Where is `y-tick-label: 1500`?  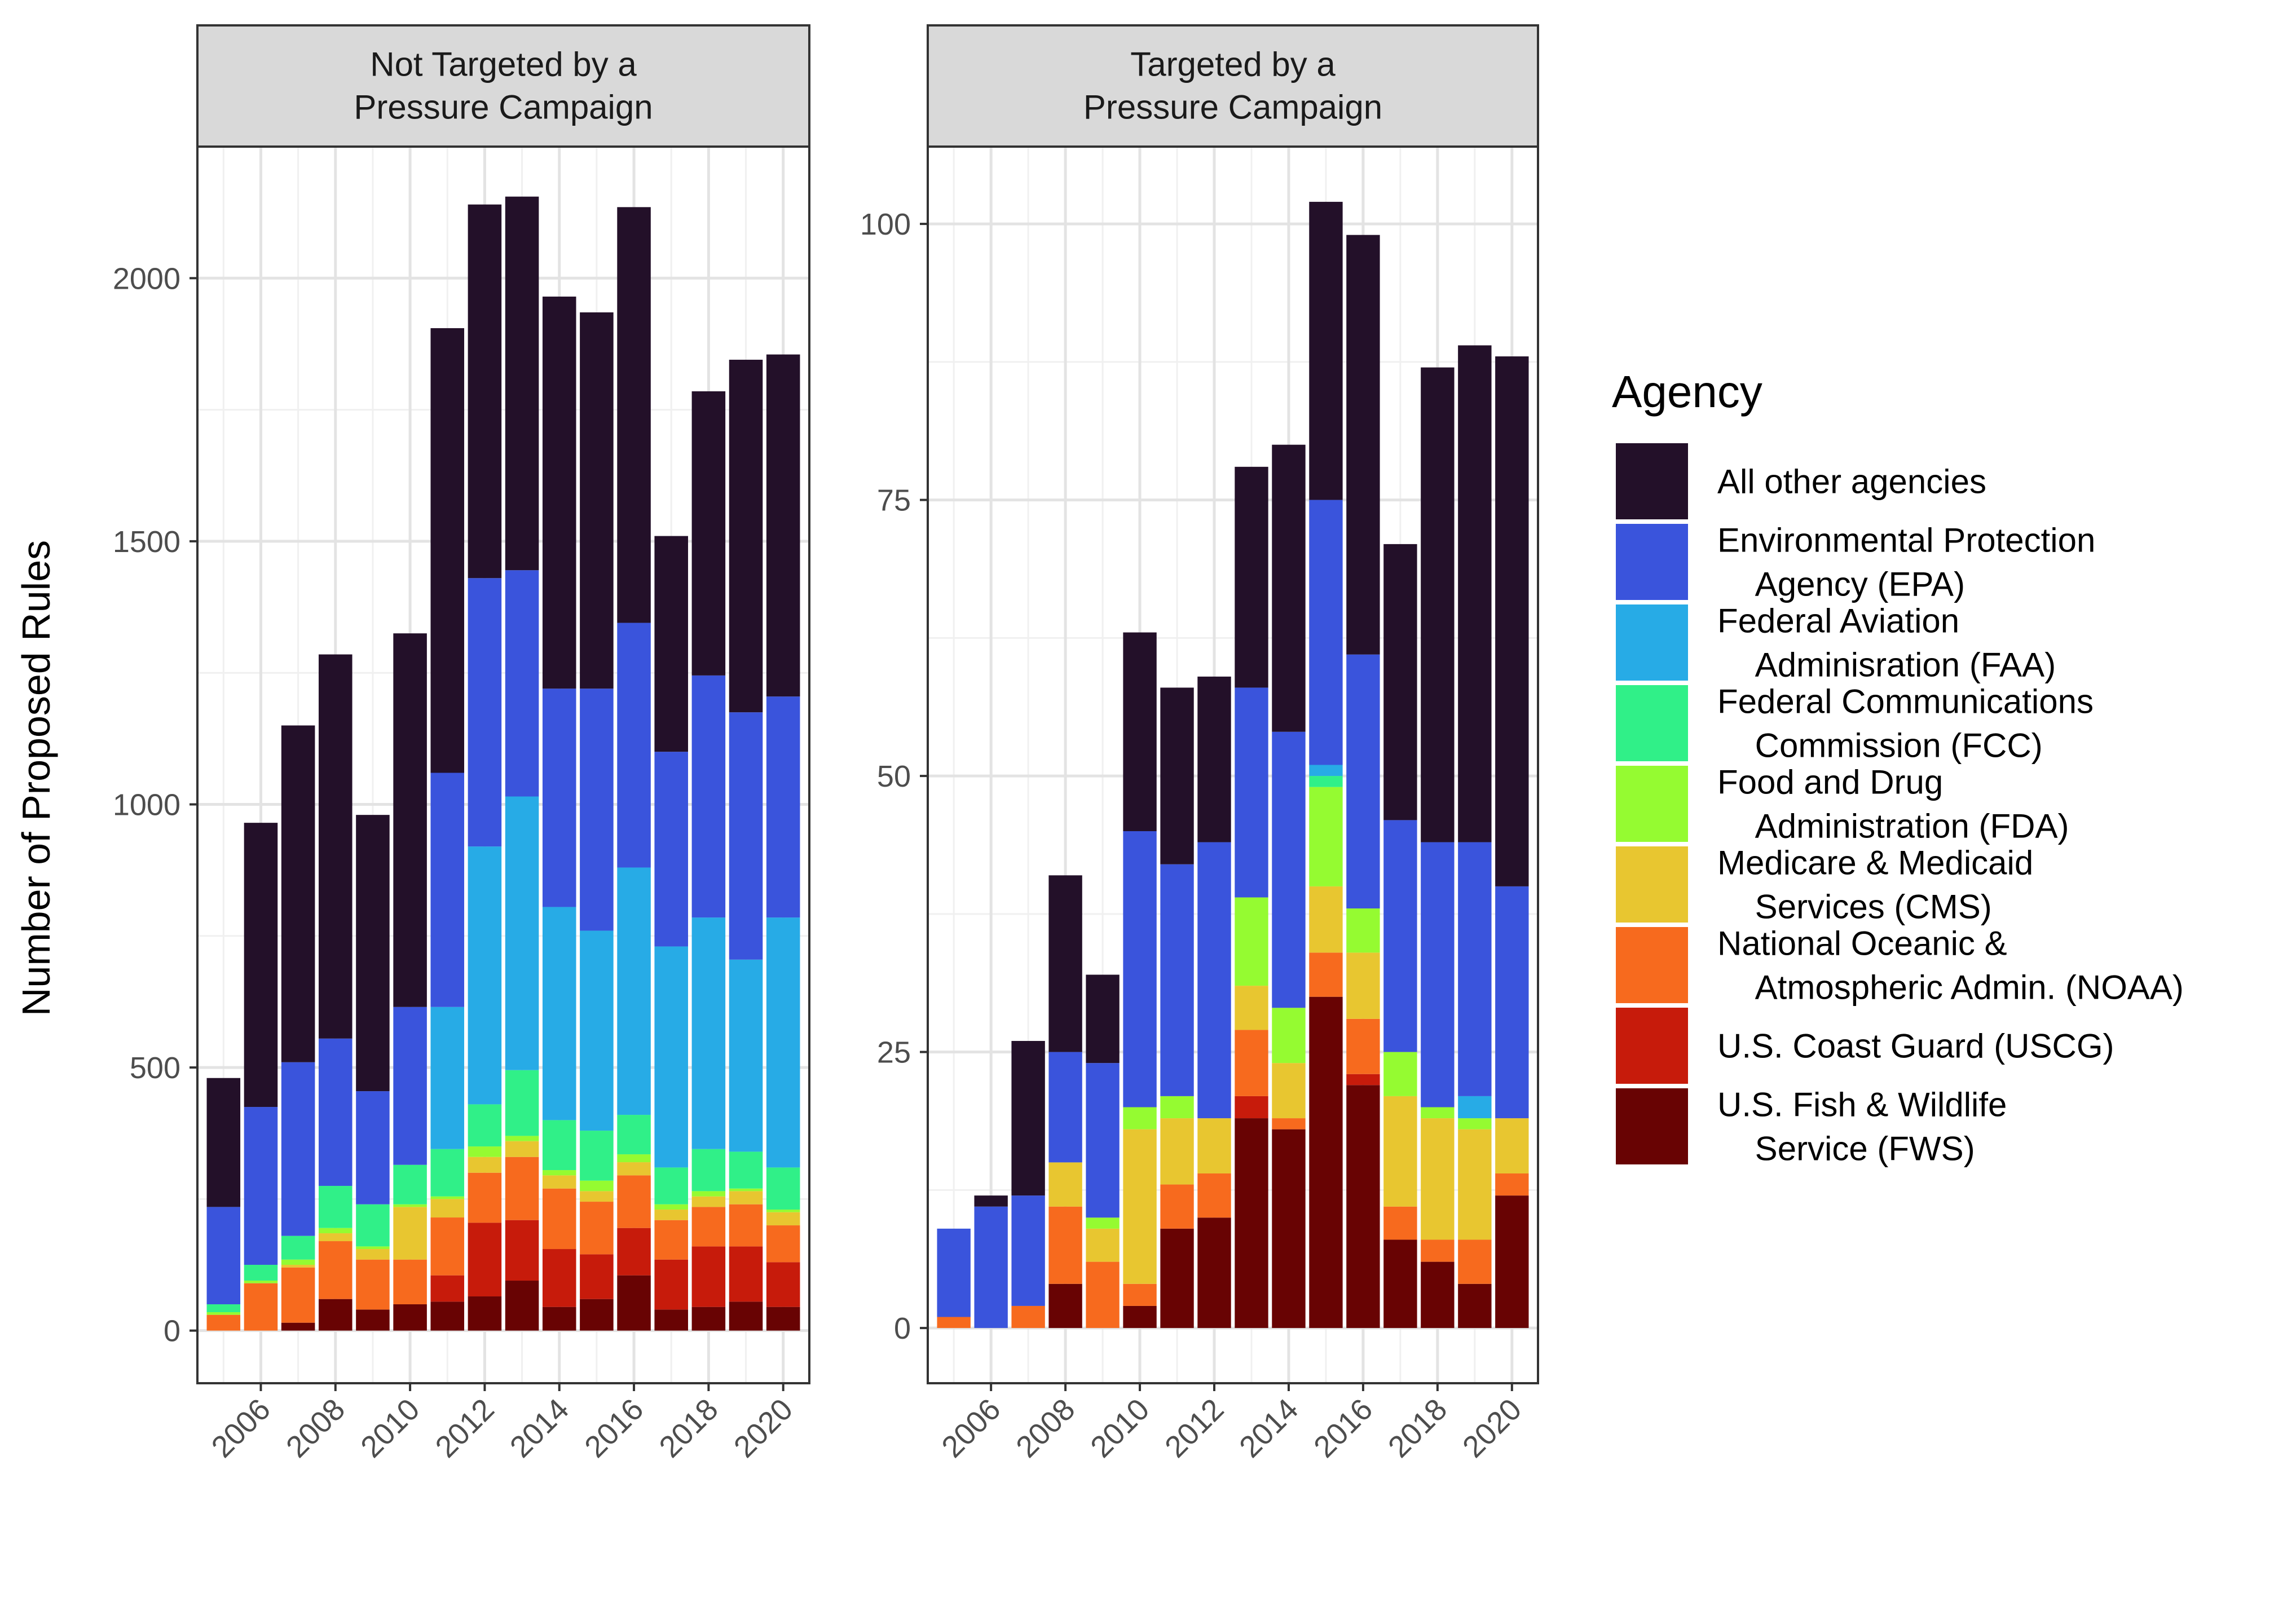
y-tick-label: 1500 is located at coordinates (146, 542).